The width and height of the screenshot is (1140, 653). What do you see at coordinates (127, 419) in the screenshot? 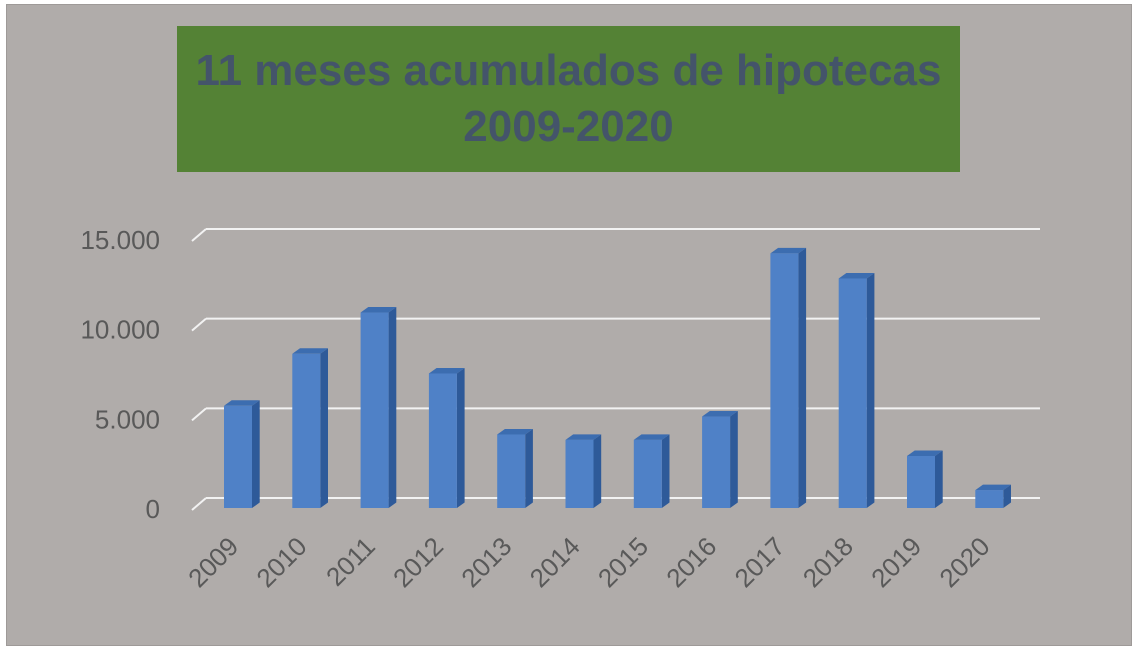
I see `y-tick-label: 5.000` at bounding box center [127, 419].